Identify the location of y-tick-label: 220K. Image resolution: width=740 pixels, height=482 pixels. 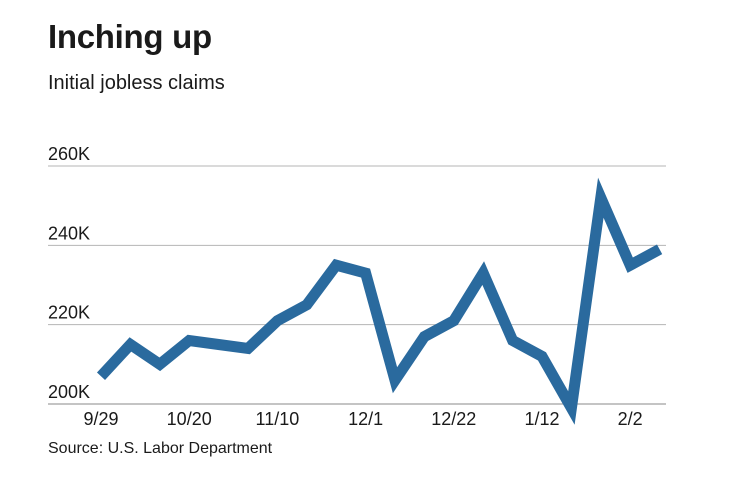
(69, 313).